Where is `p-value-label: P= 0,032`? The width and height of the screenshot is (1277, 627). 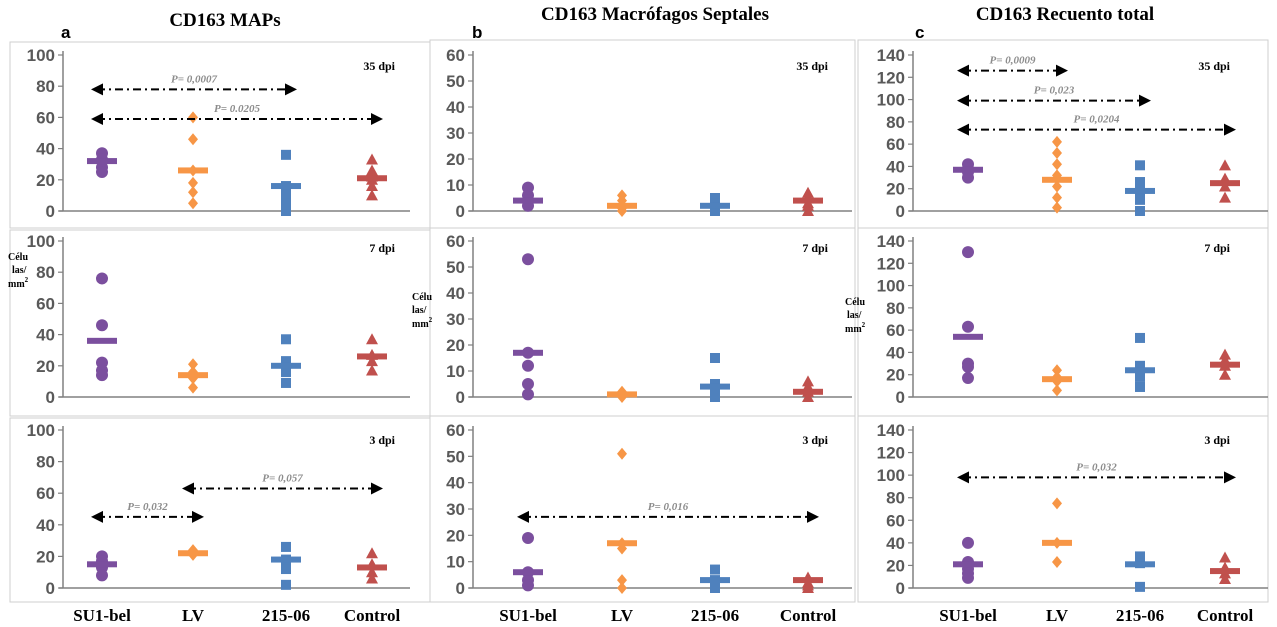
p-value-label: P= 0,032 is located at coordinates (147, 507).